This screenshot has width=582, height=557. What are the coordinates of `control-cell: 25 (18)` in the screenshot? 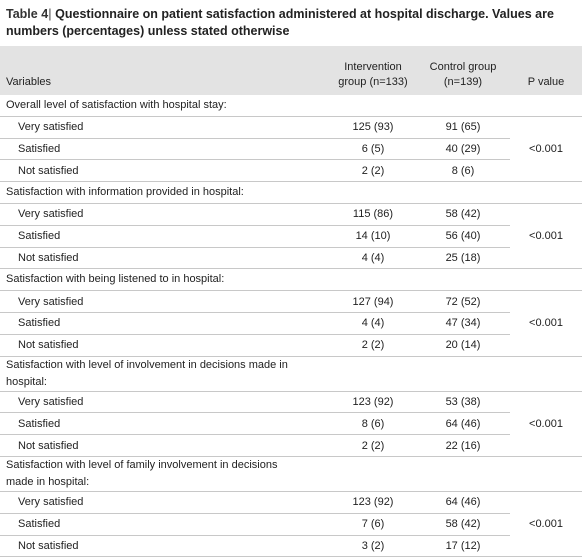 It's located at (463, 258).